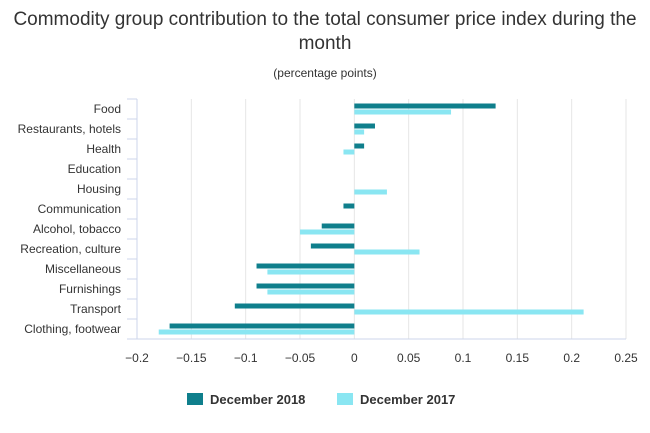 This screenshot has width=650, height=433. I want to click on category-label: Education, so click(94, 169).